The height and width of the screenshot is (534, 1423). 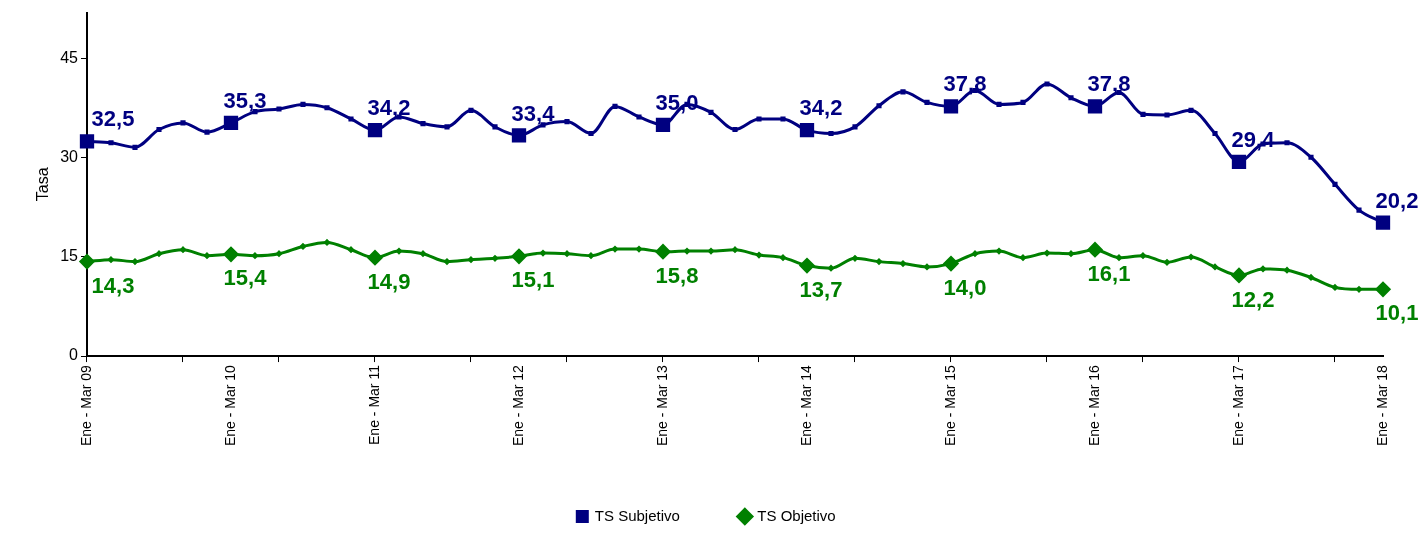 What do you see at coordinates (821, 289) in the screenshot?
I see `data-label: 13,7` at bounding box center [821, 289].